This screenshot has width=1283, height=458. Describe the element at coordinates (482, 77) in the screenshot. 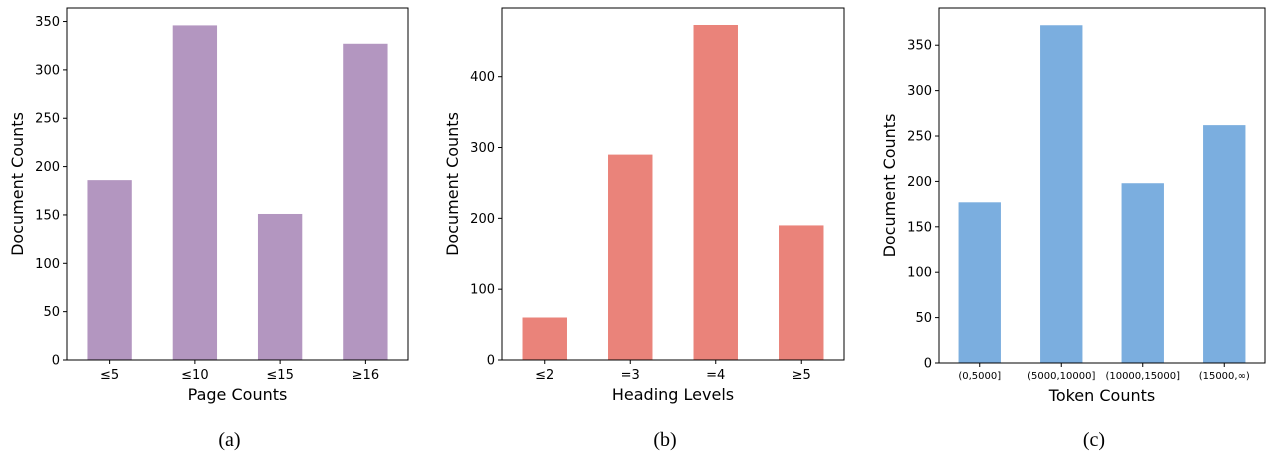

I see `y-tick-label: 400` at that location.